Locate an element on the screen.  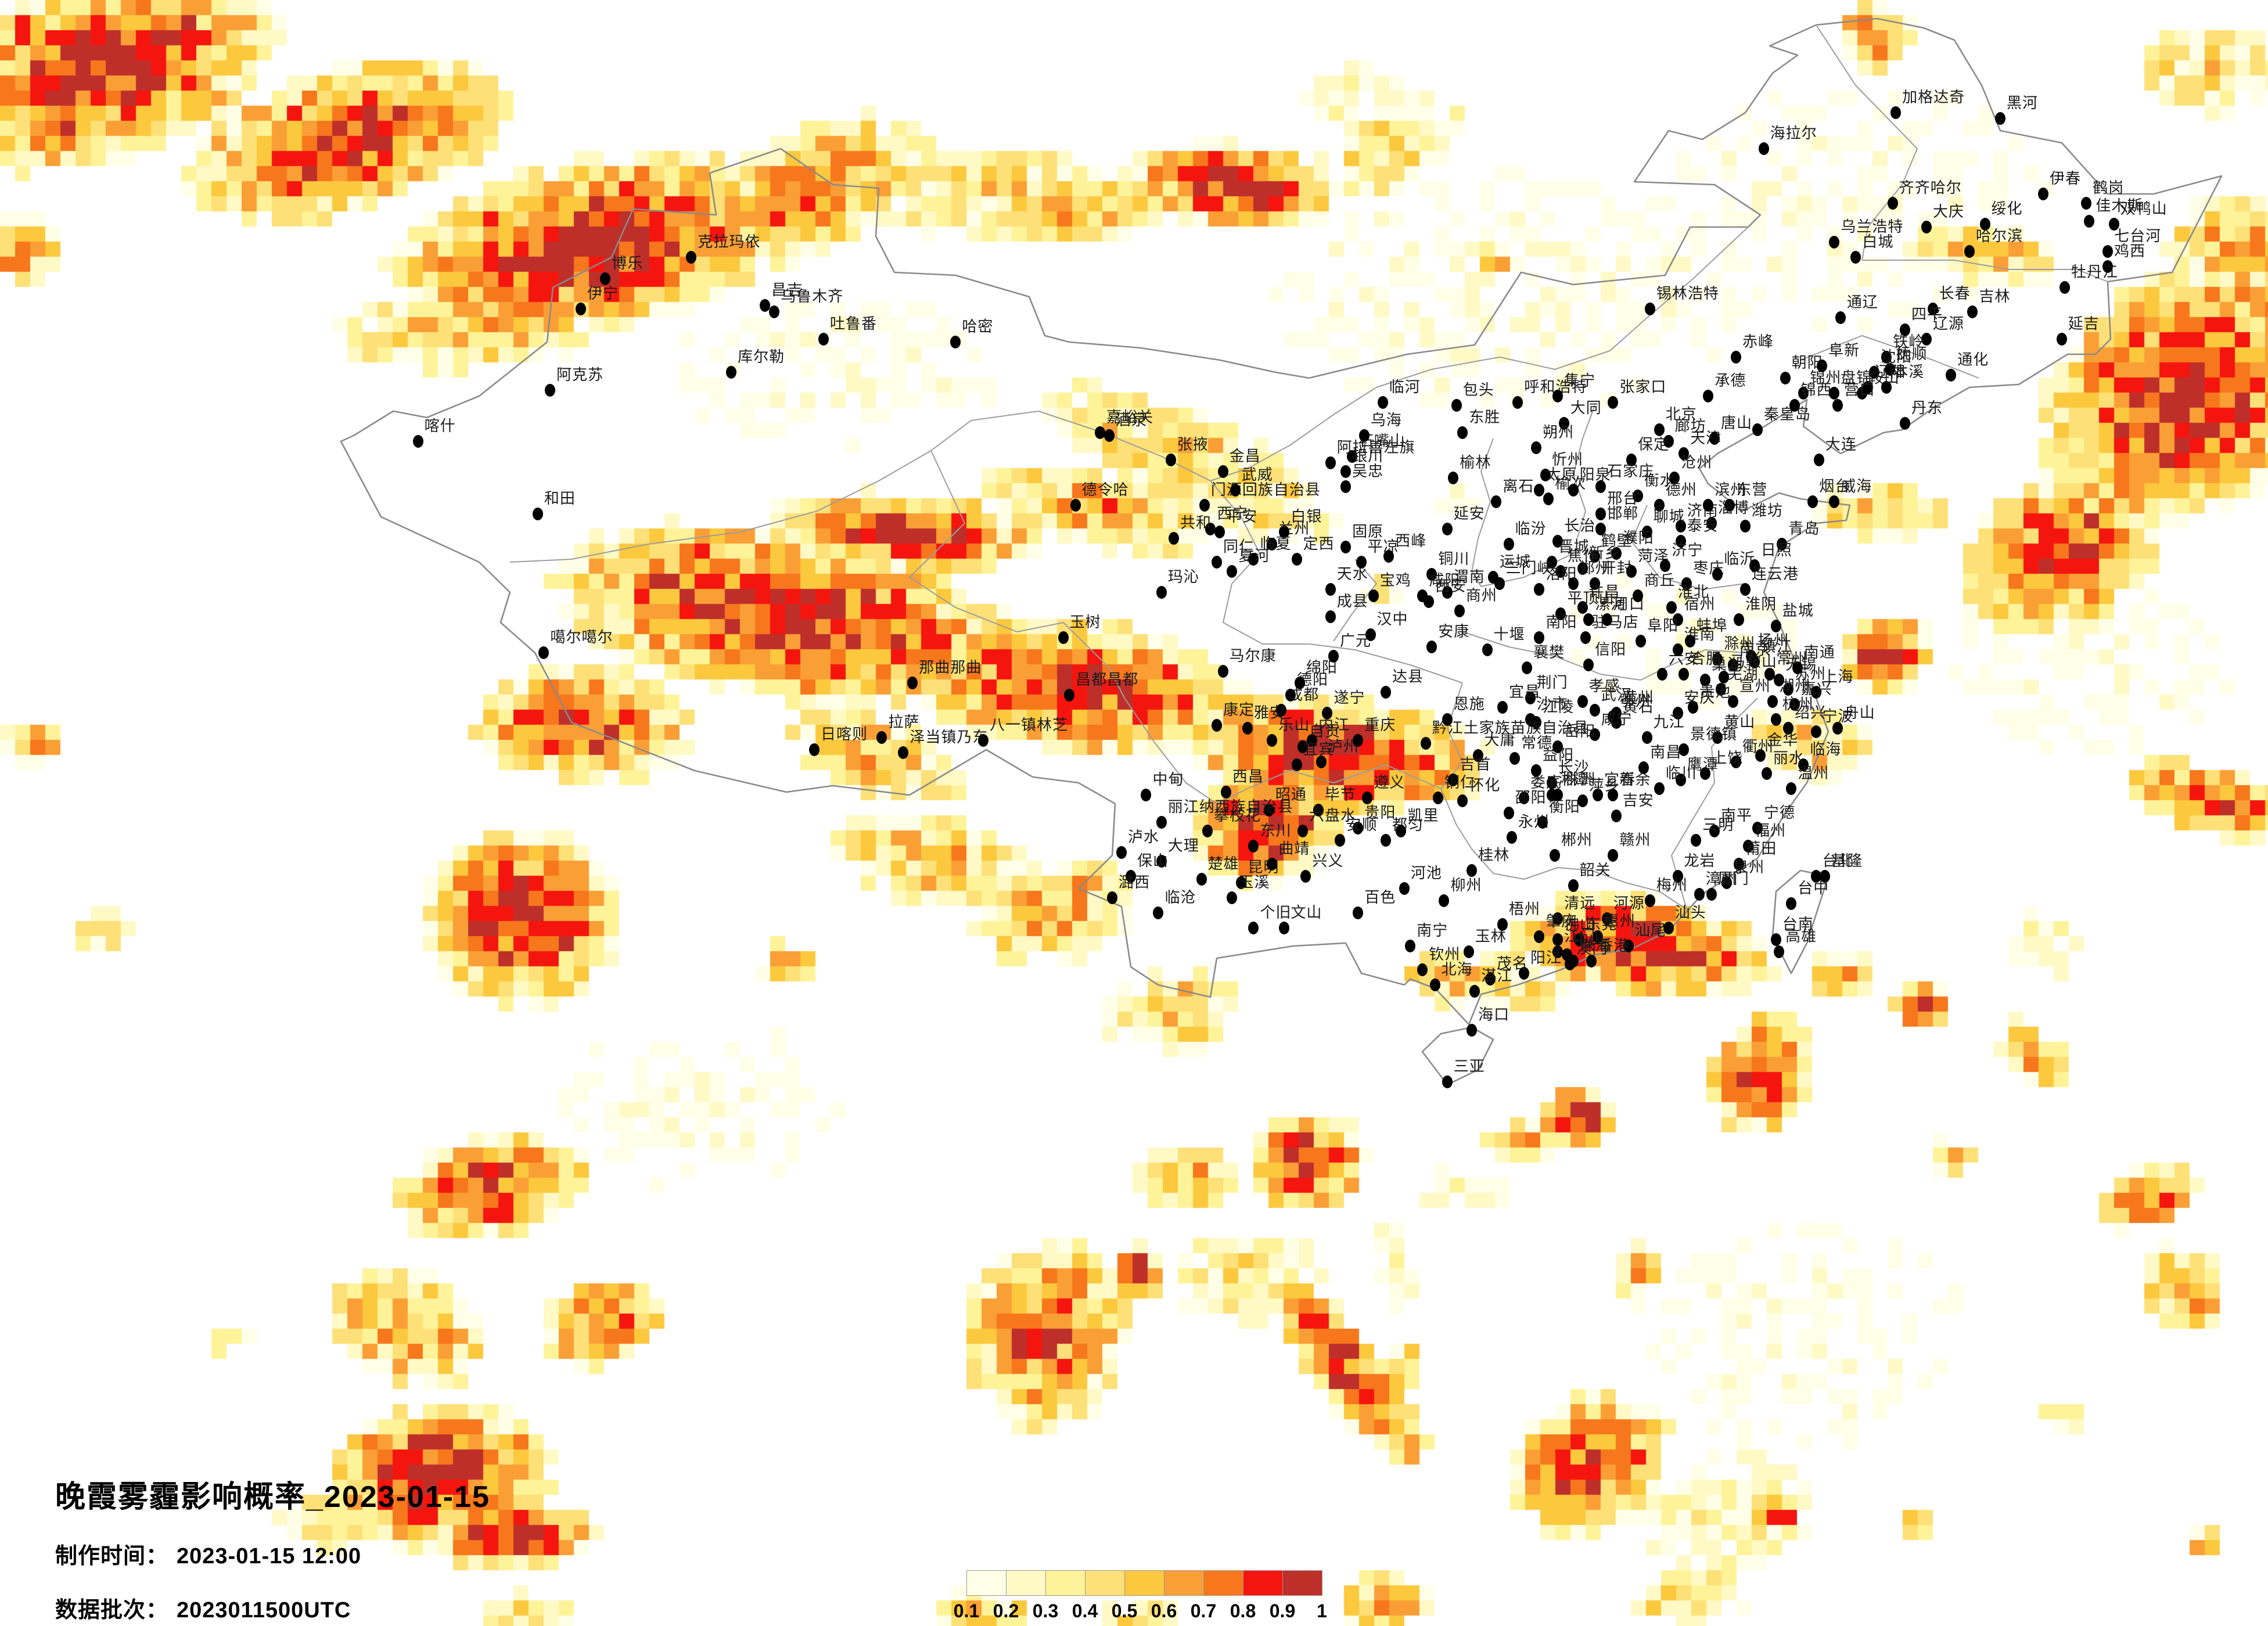
city-label: 保定 is located at coordinates (1654, 444).